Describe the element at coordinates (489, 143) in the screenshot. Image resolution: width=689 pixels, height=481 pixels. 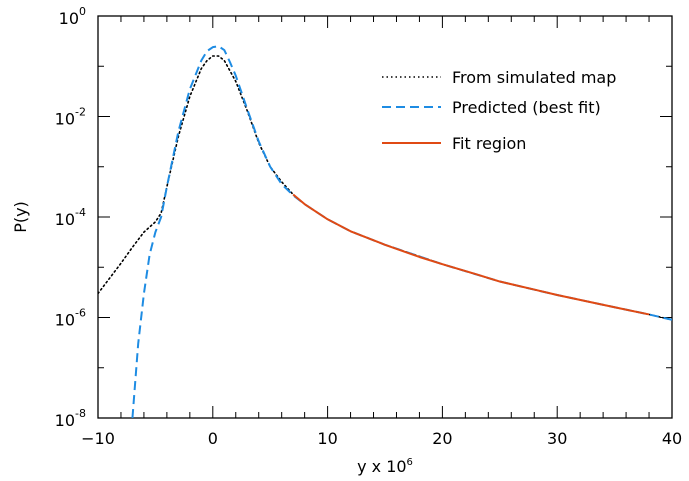
I see `legend-label: Fit region` at that location.